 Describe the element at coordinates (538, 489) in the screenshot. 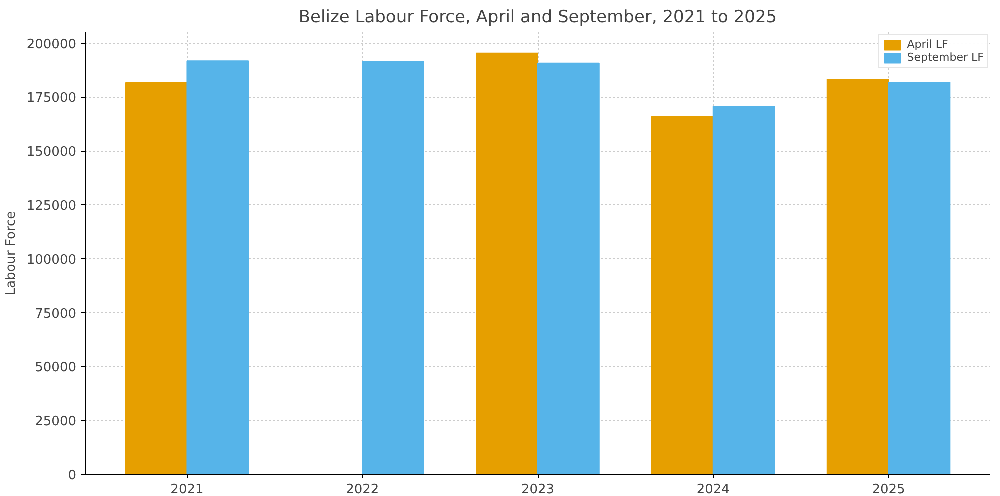

I see `x-tick-label: 2023` at that location.